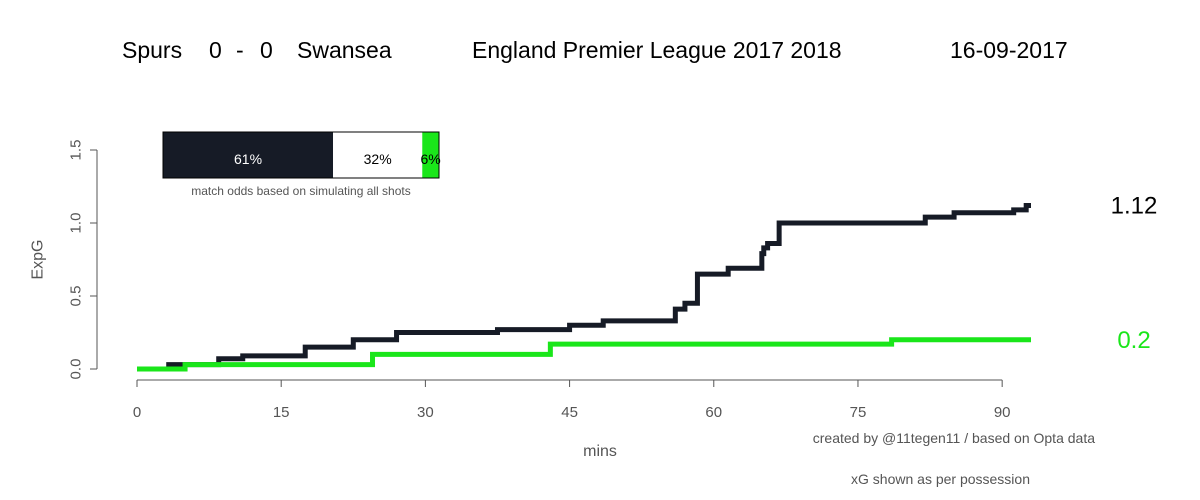 The image size is (1200, 500). I want to click on header-away-score: 0, so click(266, 50).